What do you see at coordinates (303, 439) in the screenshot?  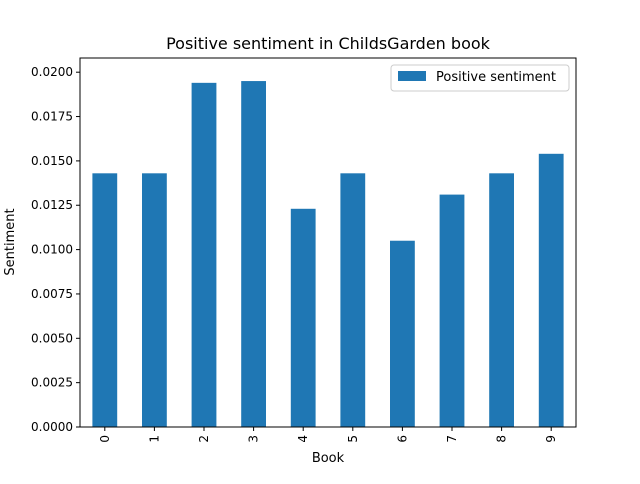 I see `x-tick-label: 4` at bounding box center [303, 439].